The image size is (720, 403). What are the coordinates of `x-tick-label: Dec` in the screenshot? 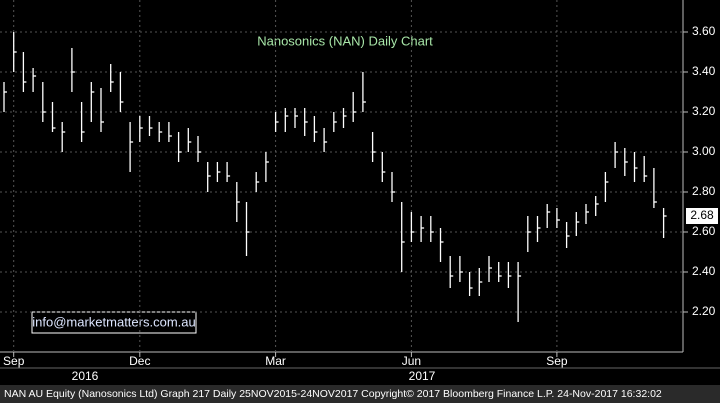 It's located at (139, 361).